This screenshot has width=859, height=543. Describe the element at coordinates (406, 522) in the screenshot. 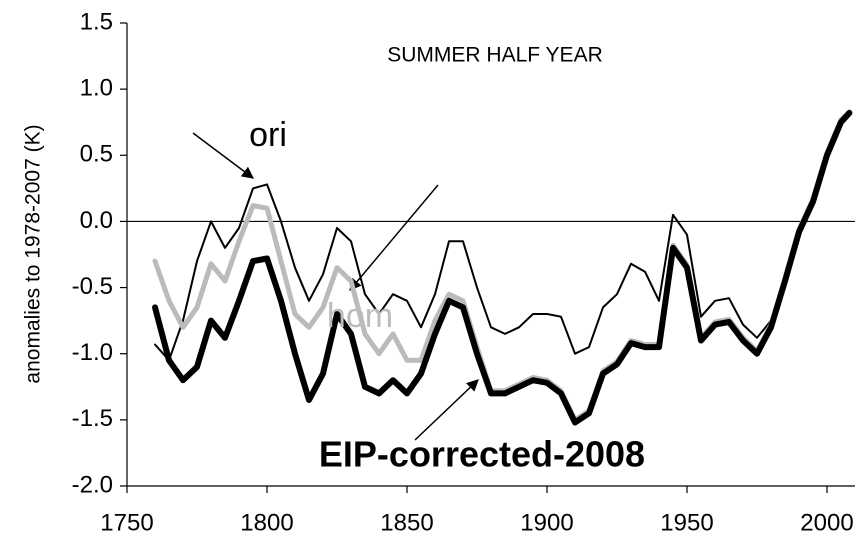

I see `x-tick-label: 1850` at that location.